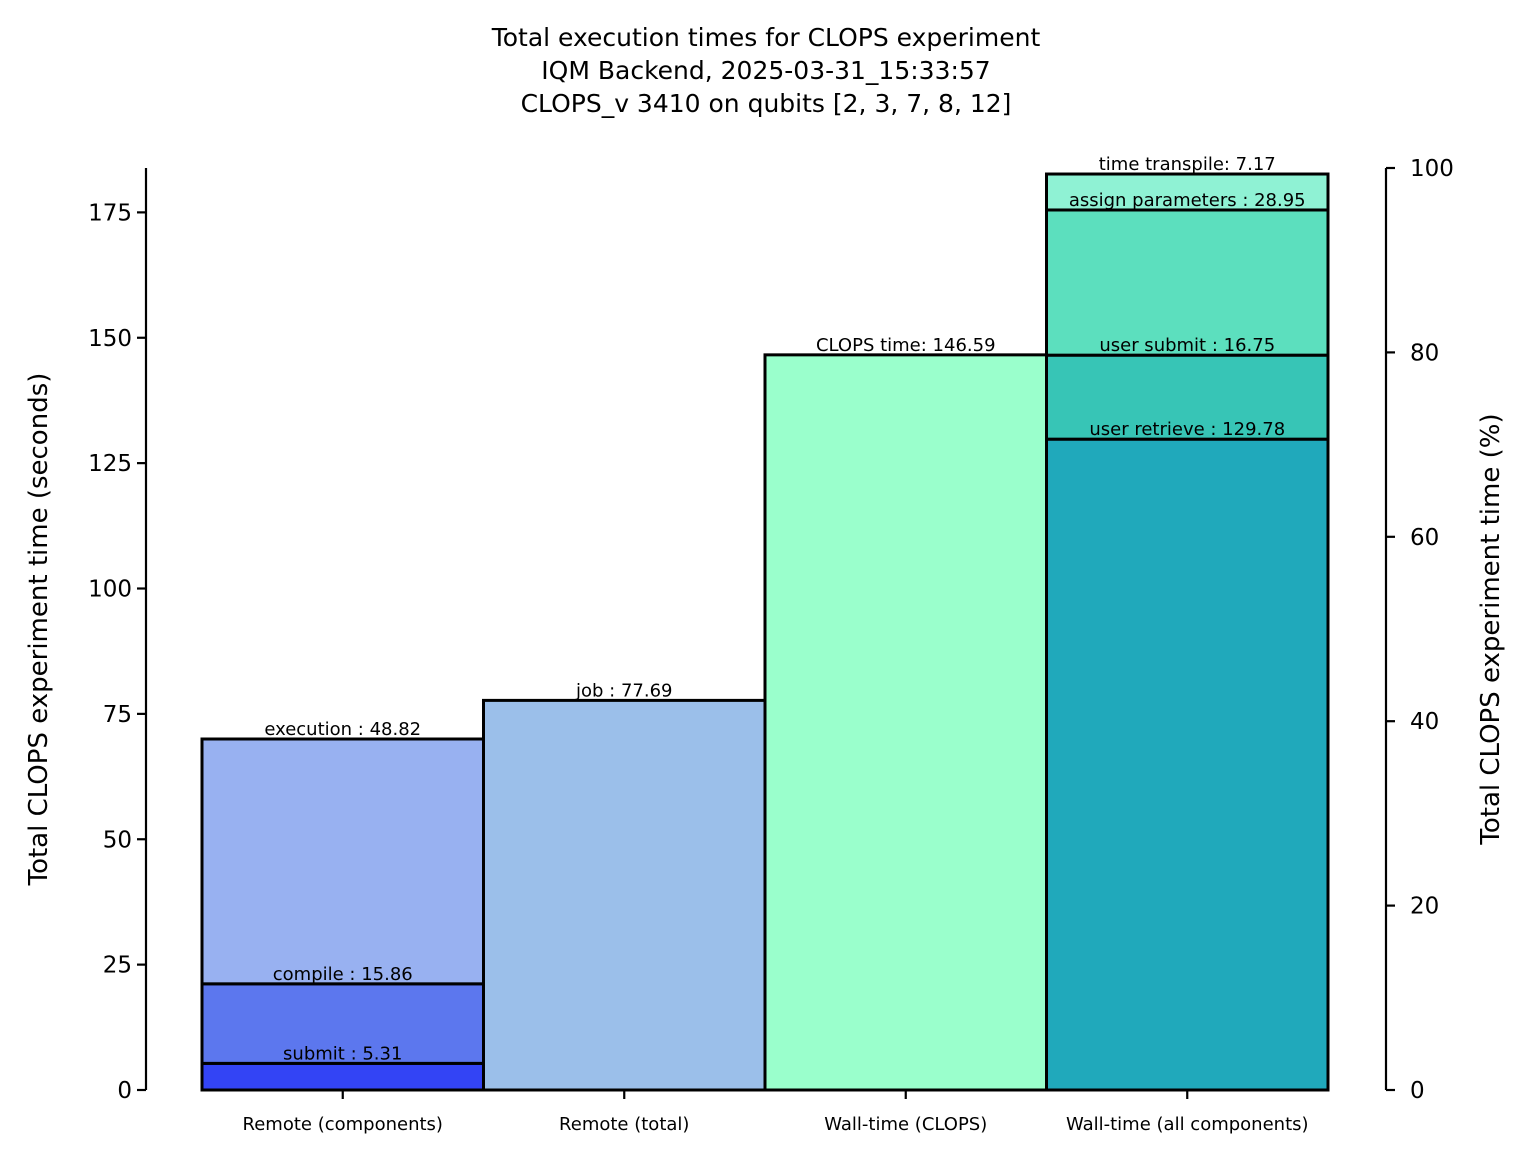  What do you see at coordinates (342, 729) in the screenshot?
I see `segment-label-execution: execution : 48.82` at bounding box center [342, 729].